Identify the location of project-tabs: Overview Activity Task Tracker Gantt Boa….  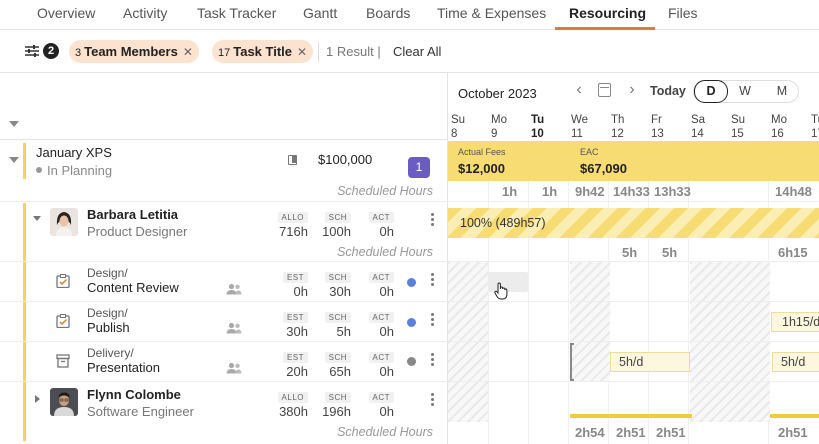
(409, 15).